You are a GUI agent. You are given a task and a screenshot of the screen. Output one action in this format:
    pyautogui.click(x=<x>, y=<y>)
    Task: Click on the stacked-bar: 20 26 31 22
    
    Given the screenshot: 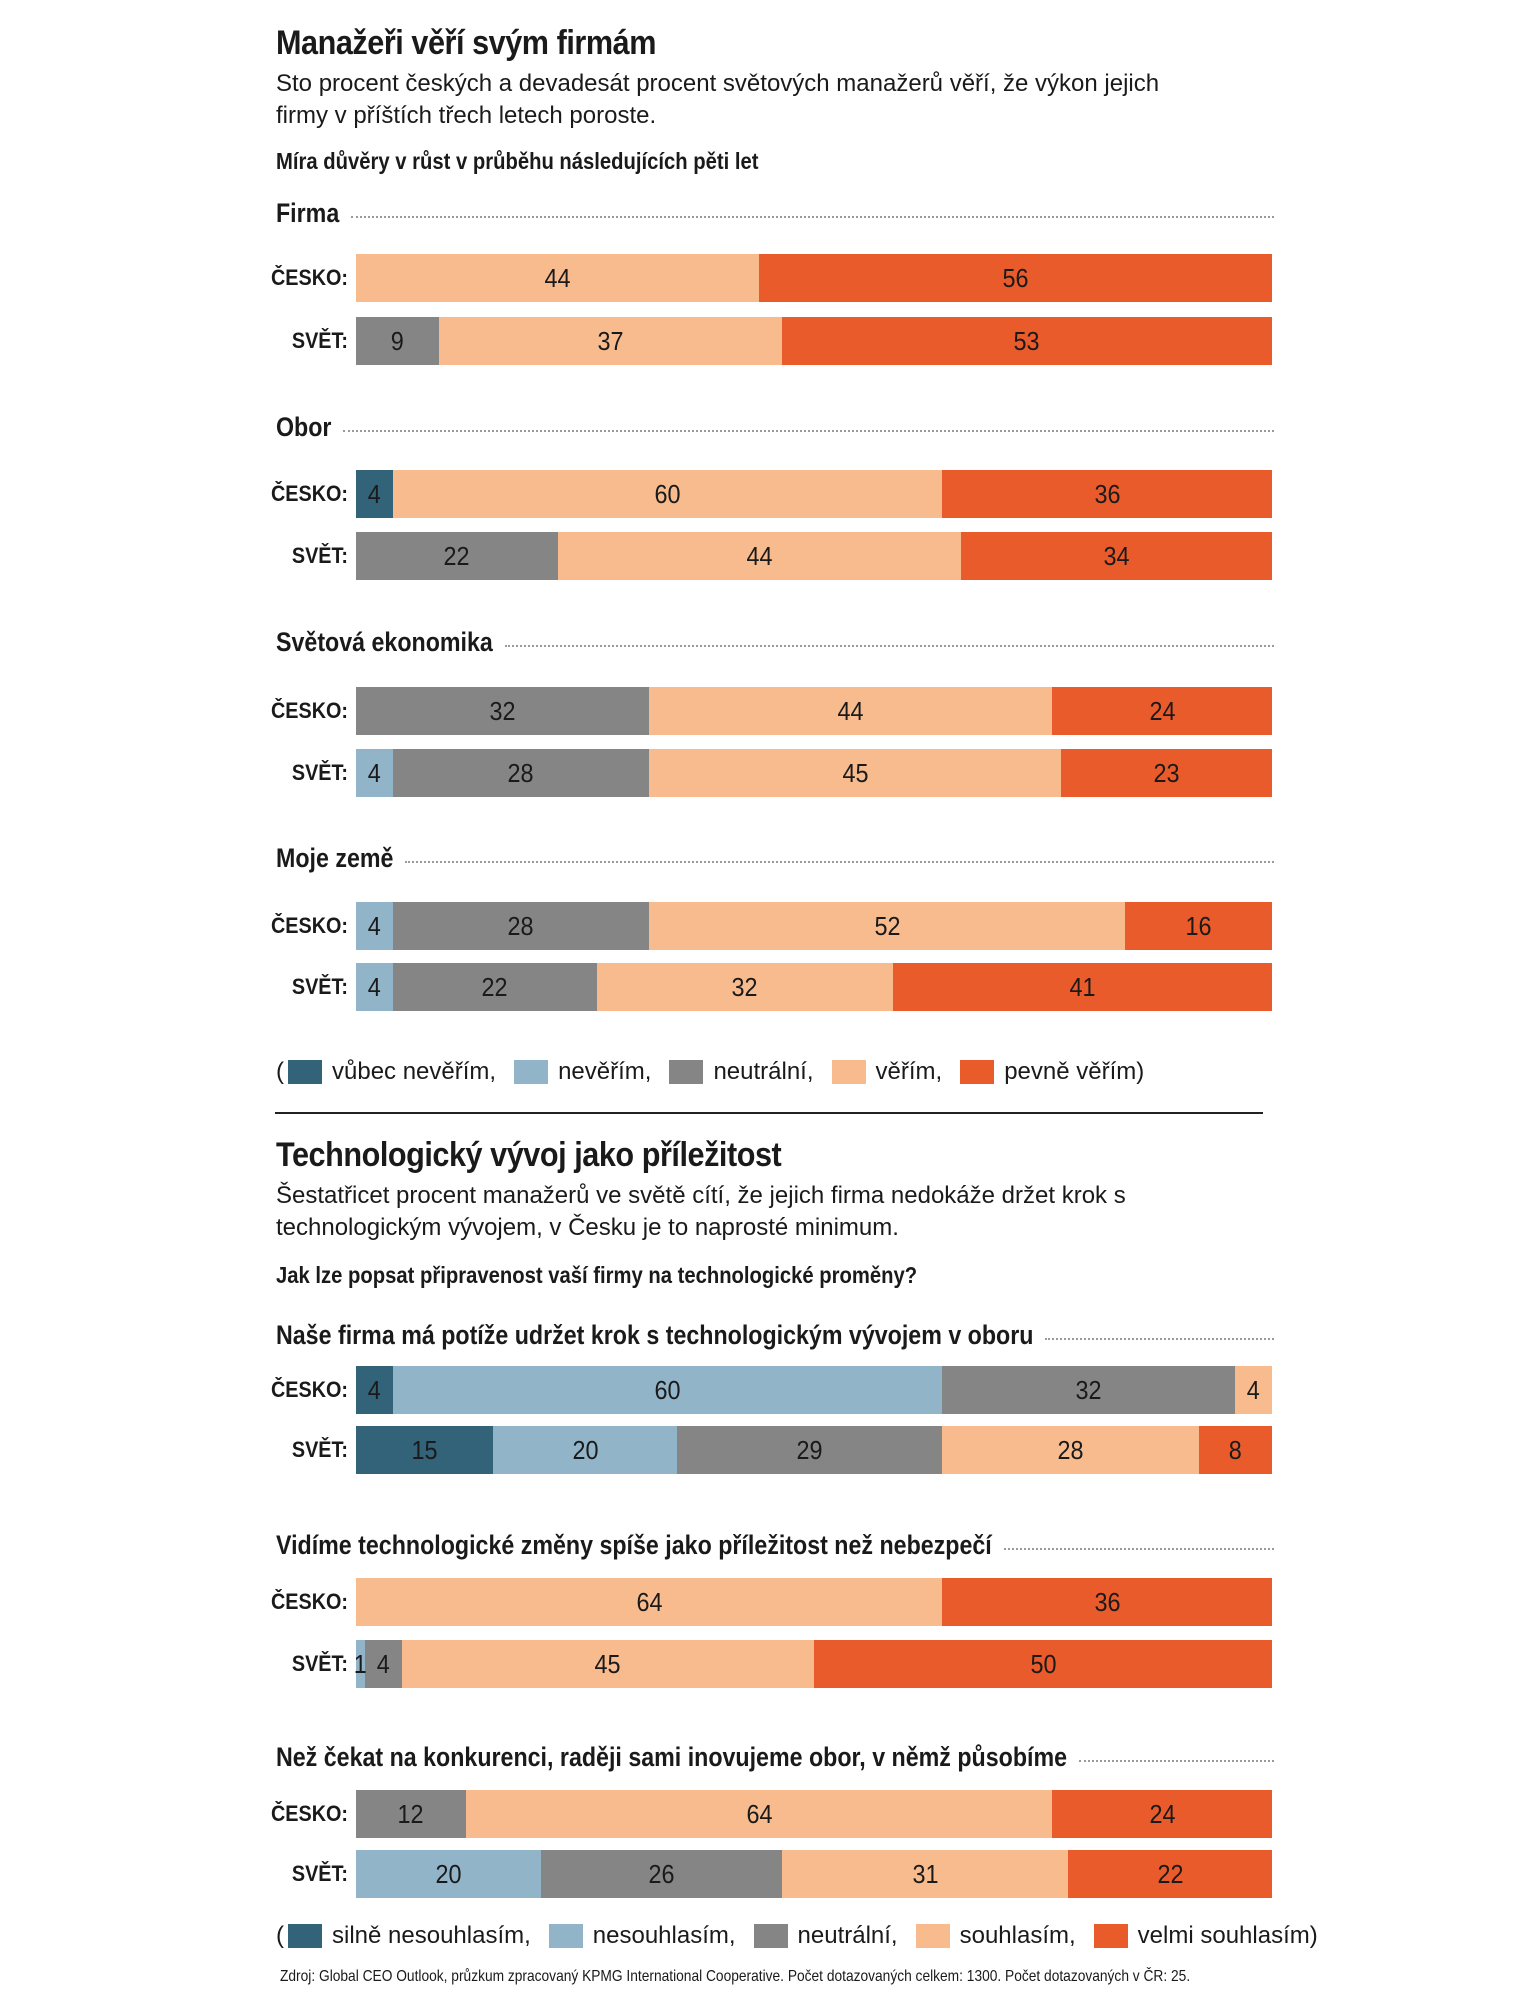 What is the action you would take?
    pyautogui.click(x=814, y=1874)
    